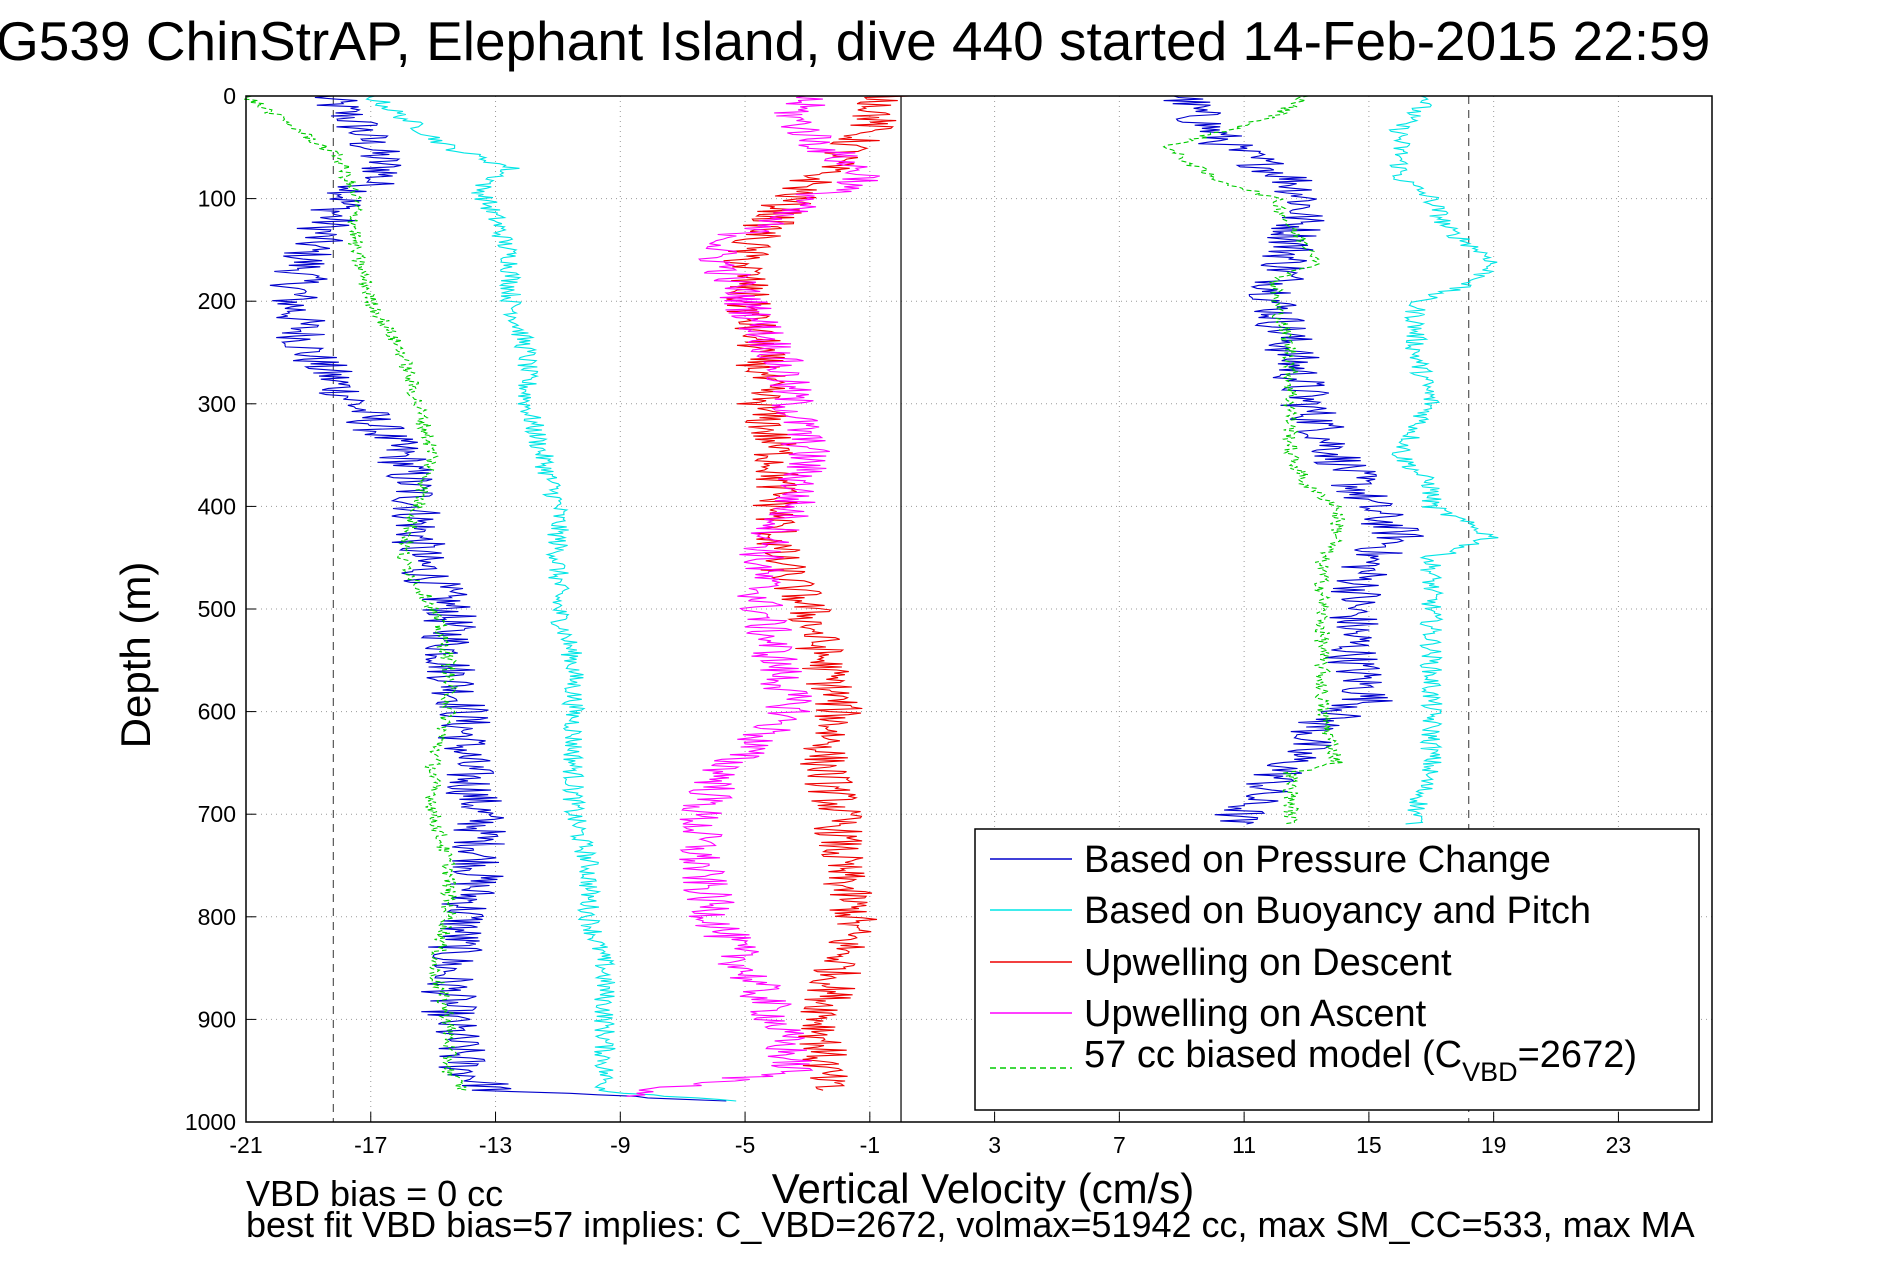 This screenshot has height=1262, width=1891. Describe the element at coordinates (217, 506) in the screenshot. I see `y-tick-label: 400` at that location.